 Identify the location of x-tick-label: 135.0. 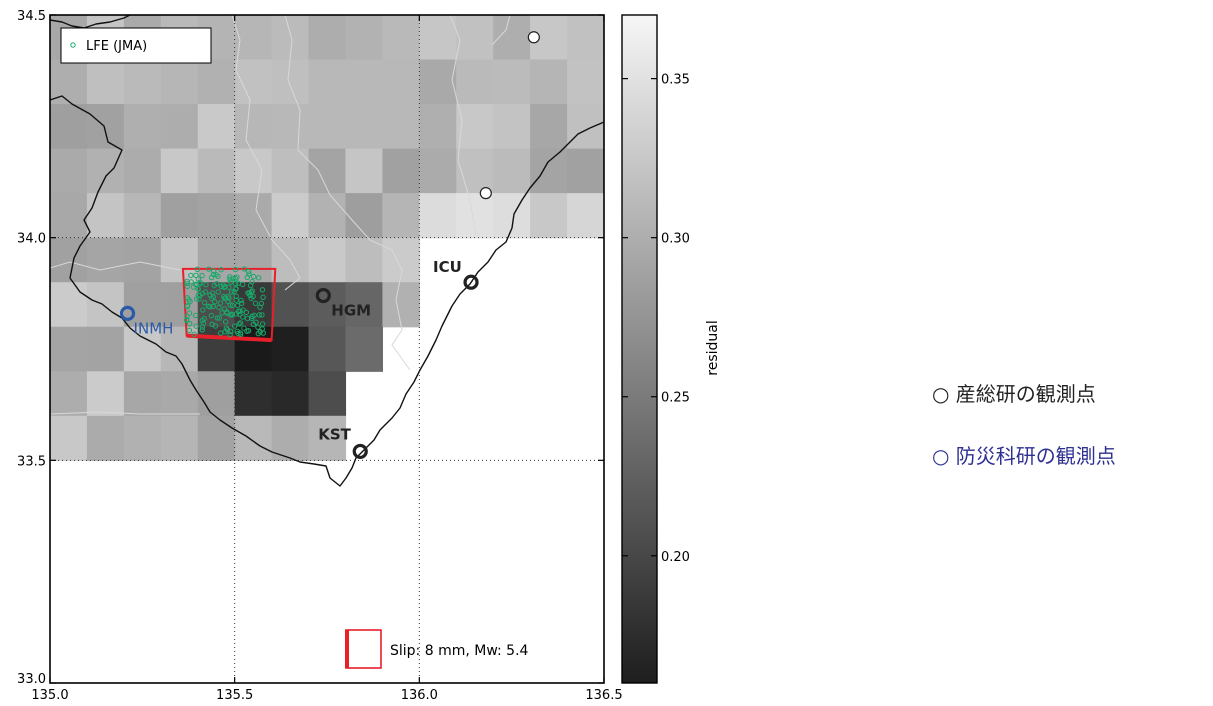
(49, 695).